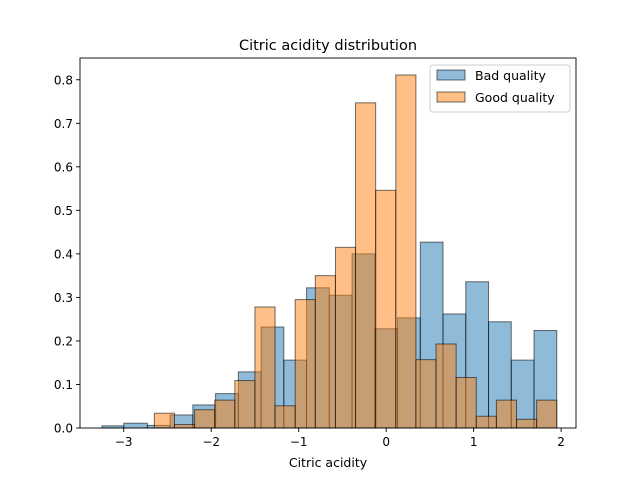  What do you see at coordinates (511, 75) in the screenshot?
I see `legend-label-bad-quality: Bad quality` at bounding box center [511, 75].